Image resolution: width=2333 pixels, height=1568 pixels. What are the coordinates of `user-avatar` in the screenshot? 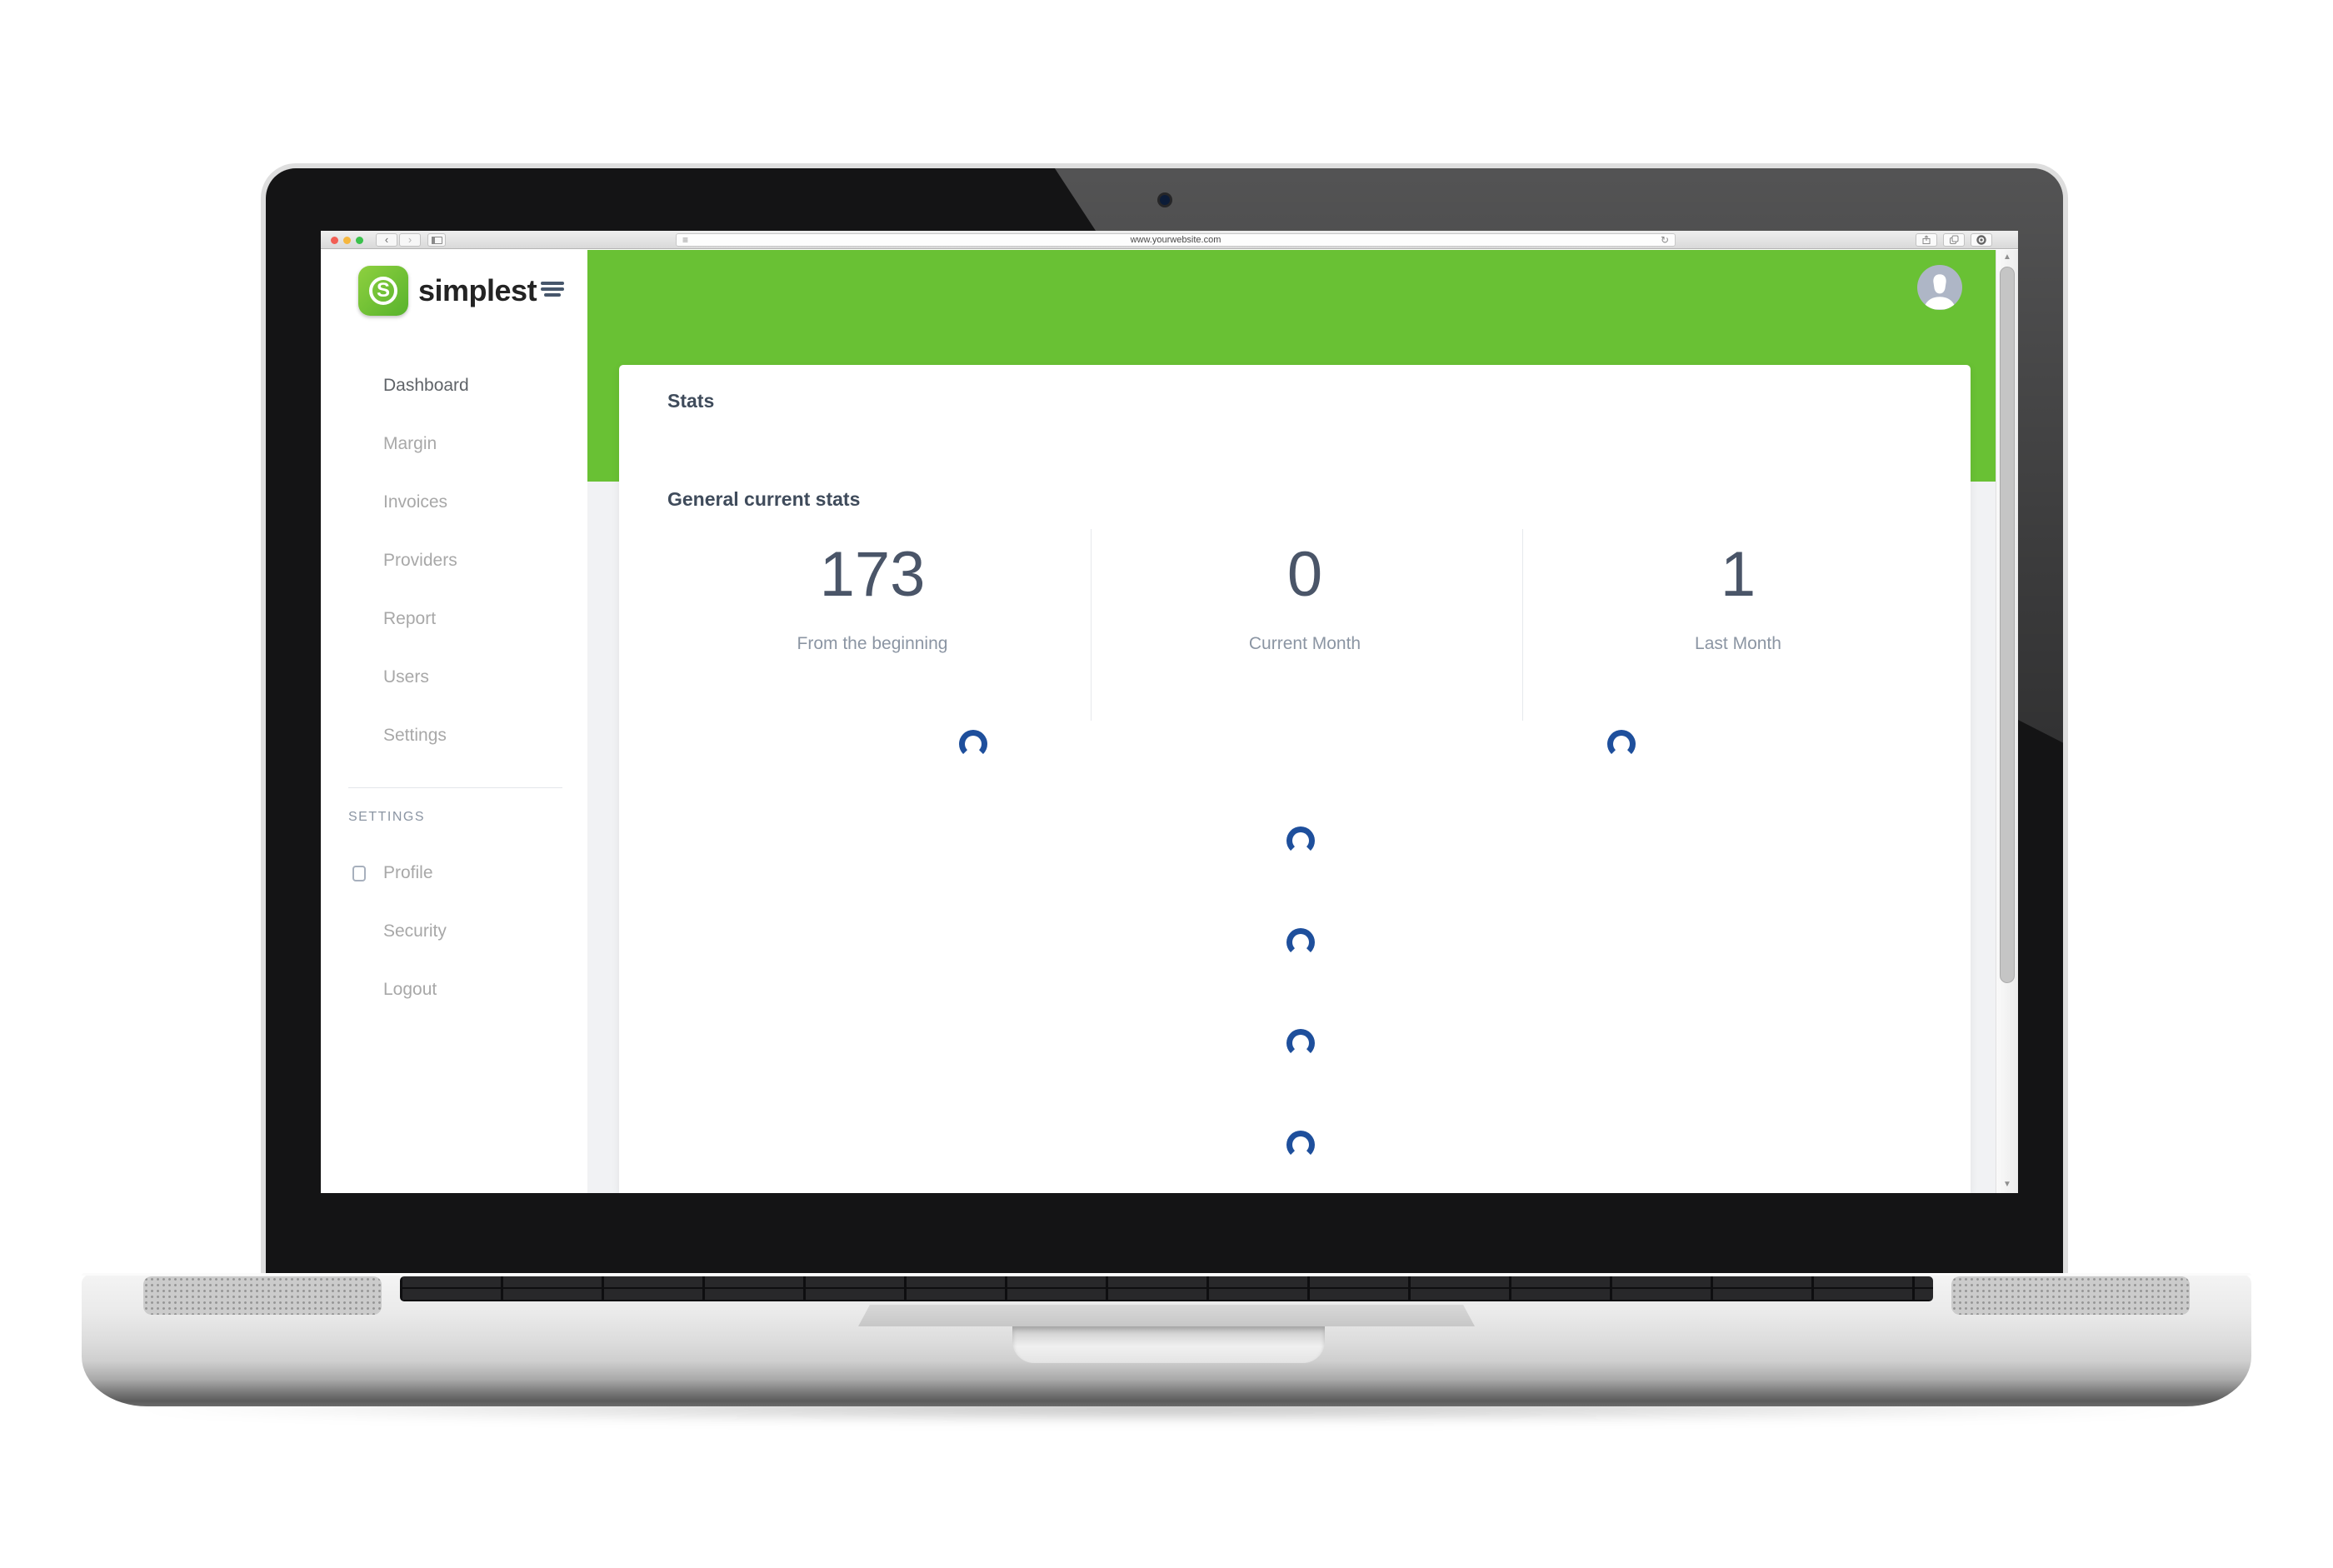 It's located at (1940, 287).